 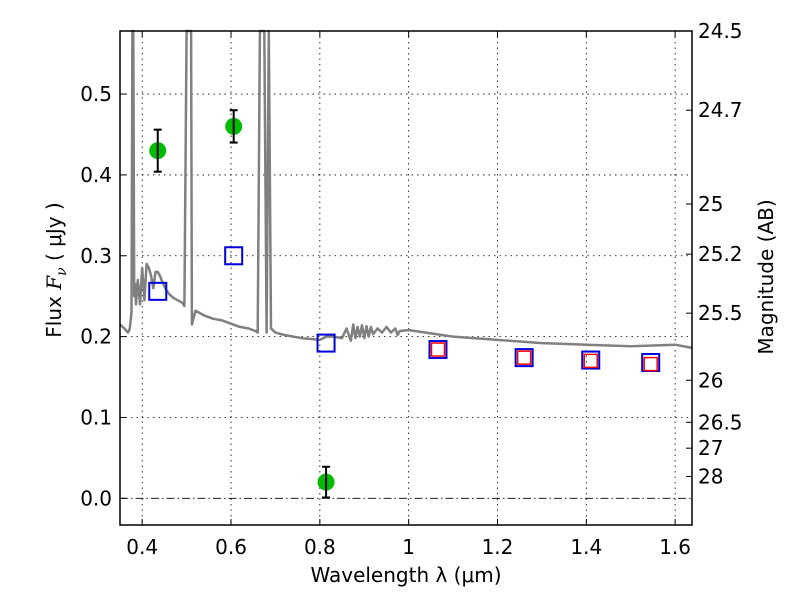 I want to click on right-tick-label: 26, so click(x=710, y=380).